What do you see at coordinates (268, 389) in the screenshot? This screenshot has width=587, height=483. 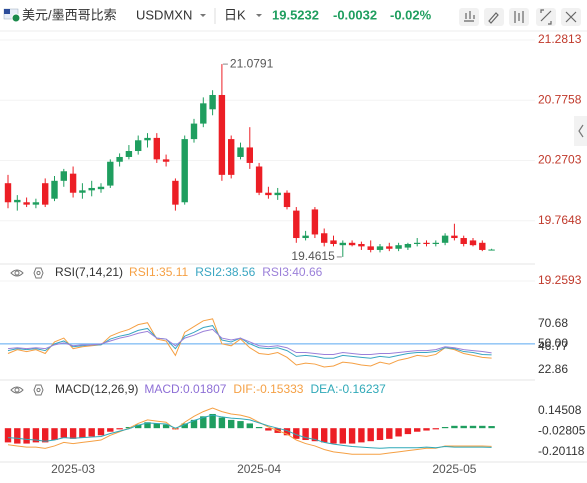 I see `legend-entry: DIF:-0.15333` at bounding box center [268, 389].